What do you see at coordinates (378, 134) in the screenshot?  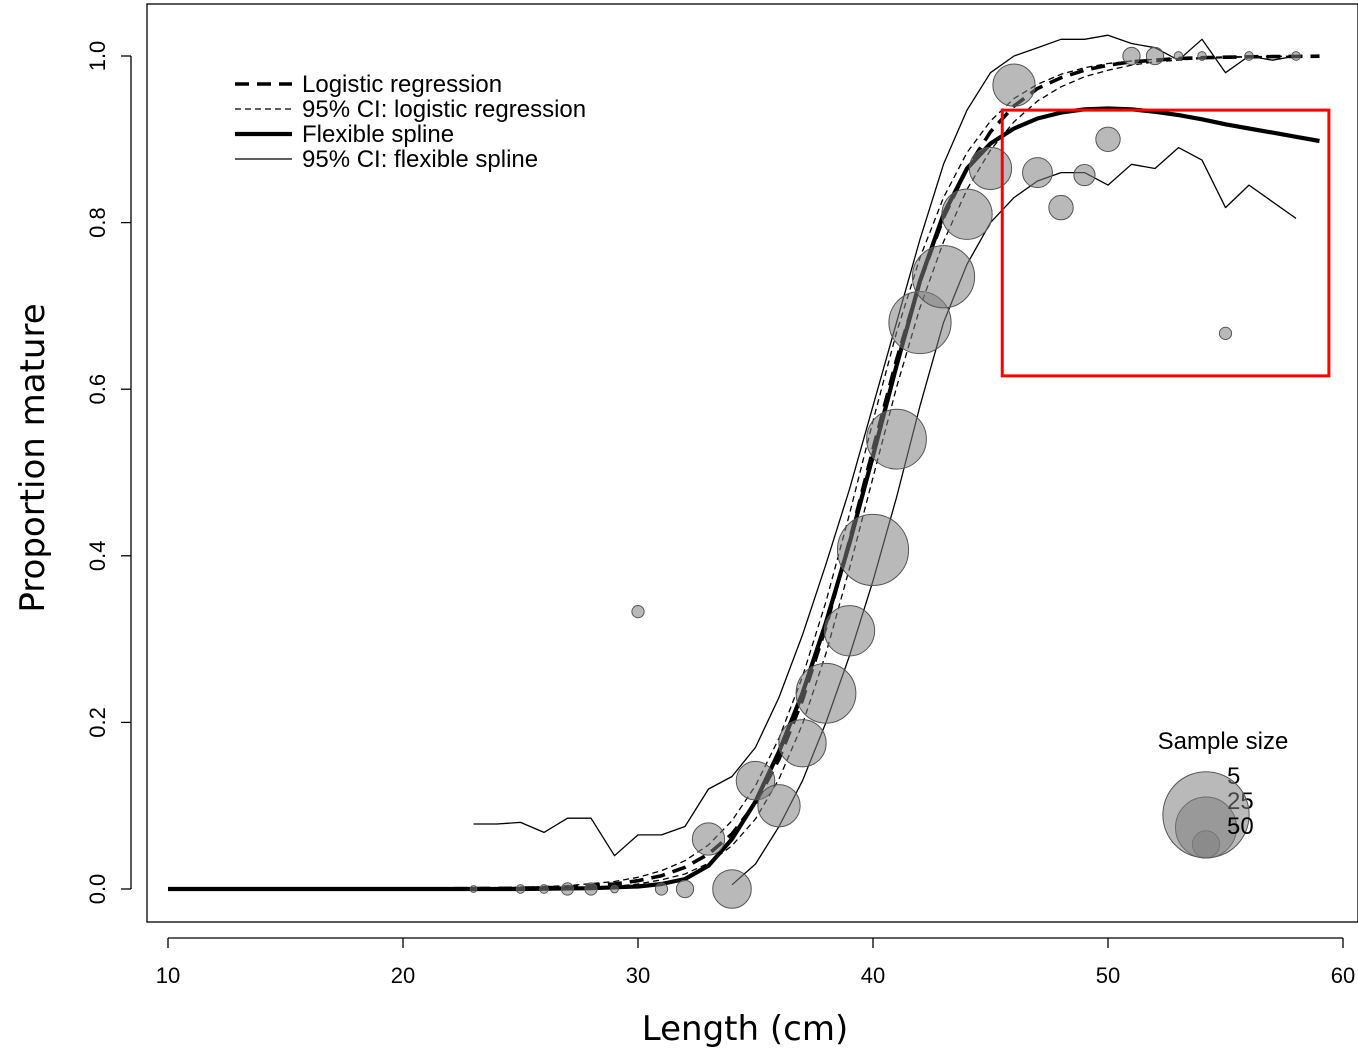 I see `legend-label-2: Flexible spline` at bounding box center [378, 134].